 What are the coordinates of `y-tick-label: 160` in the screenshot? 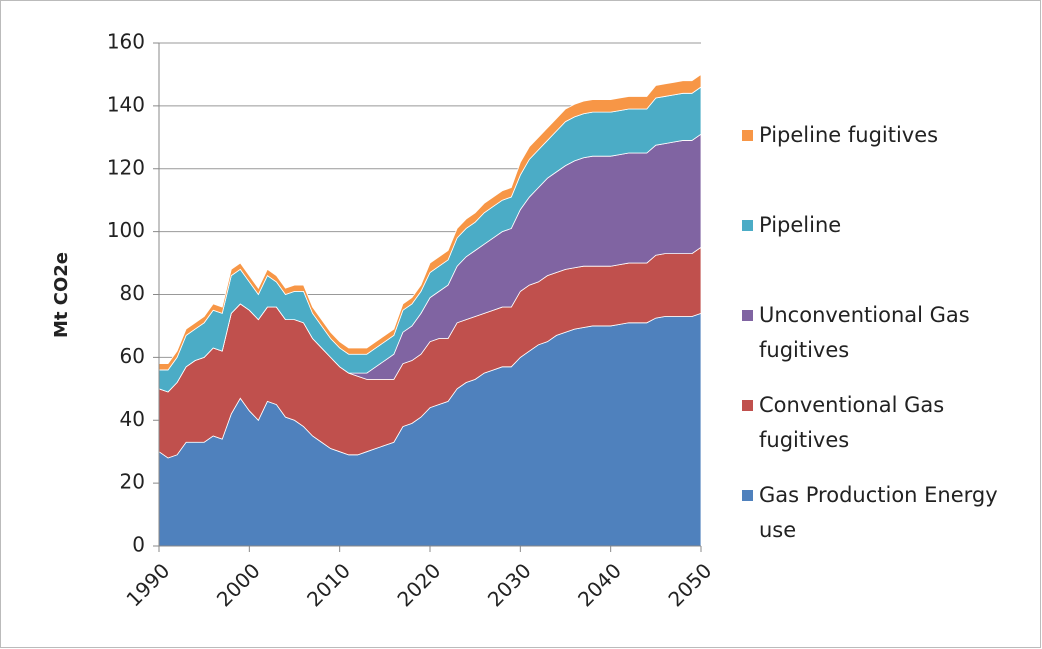 It's located at (126, 42).